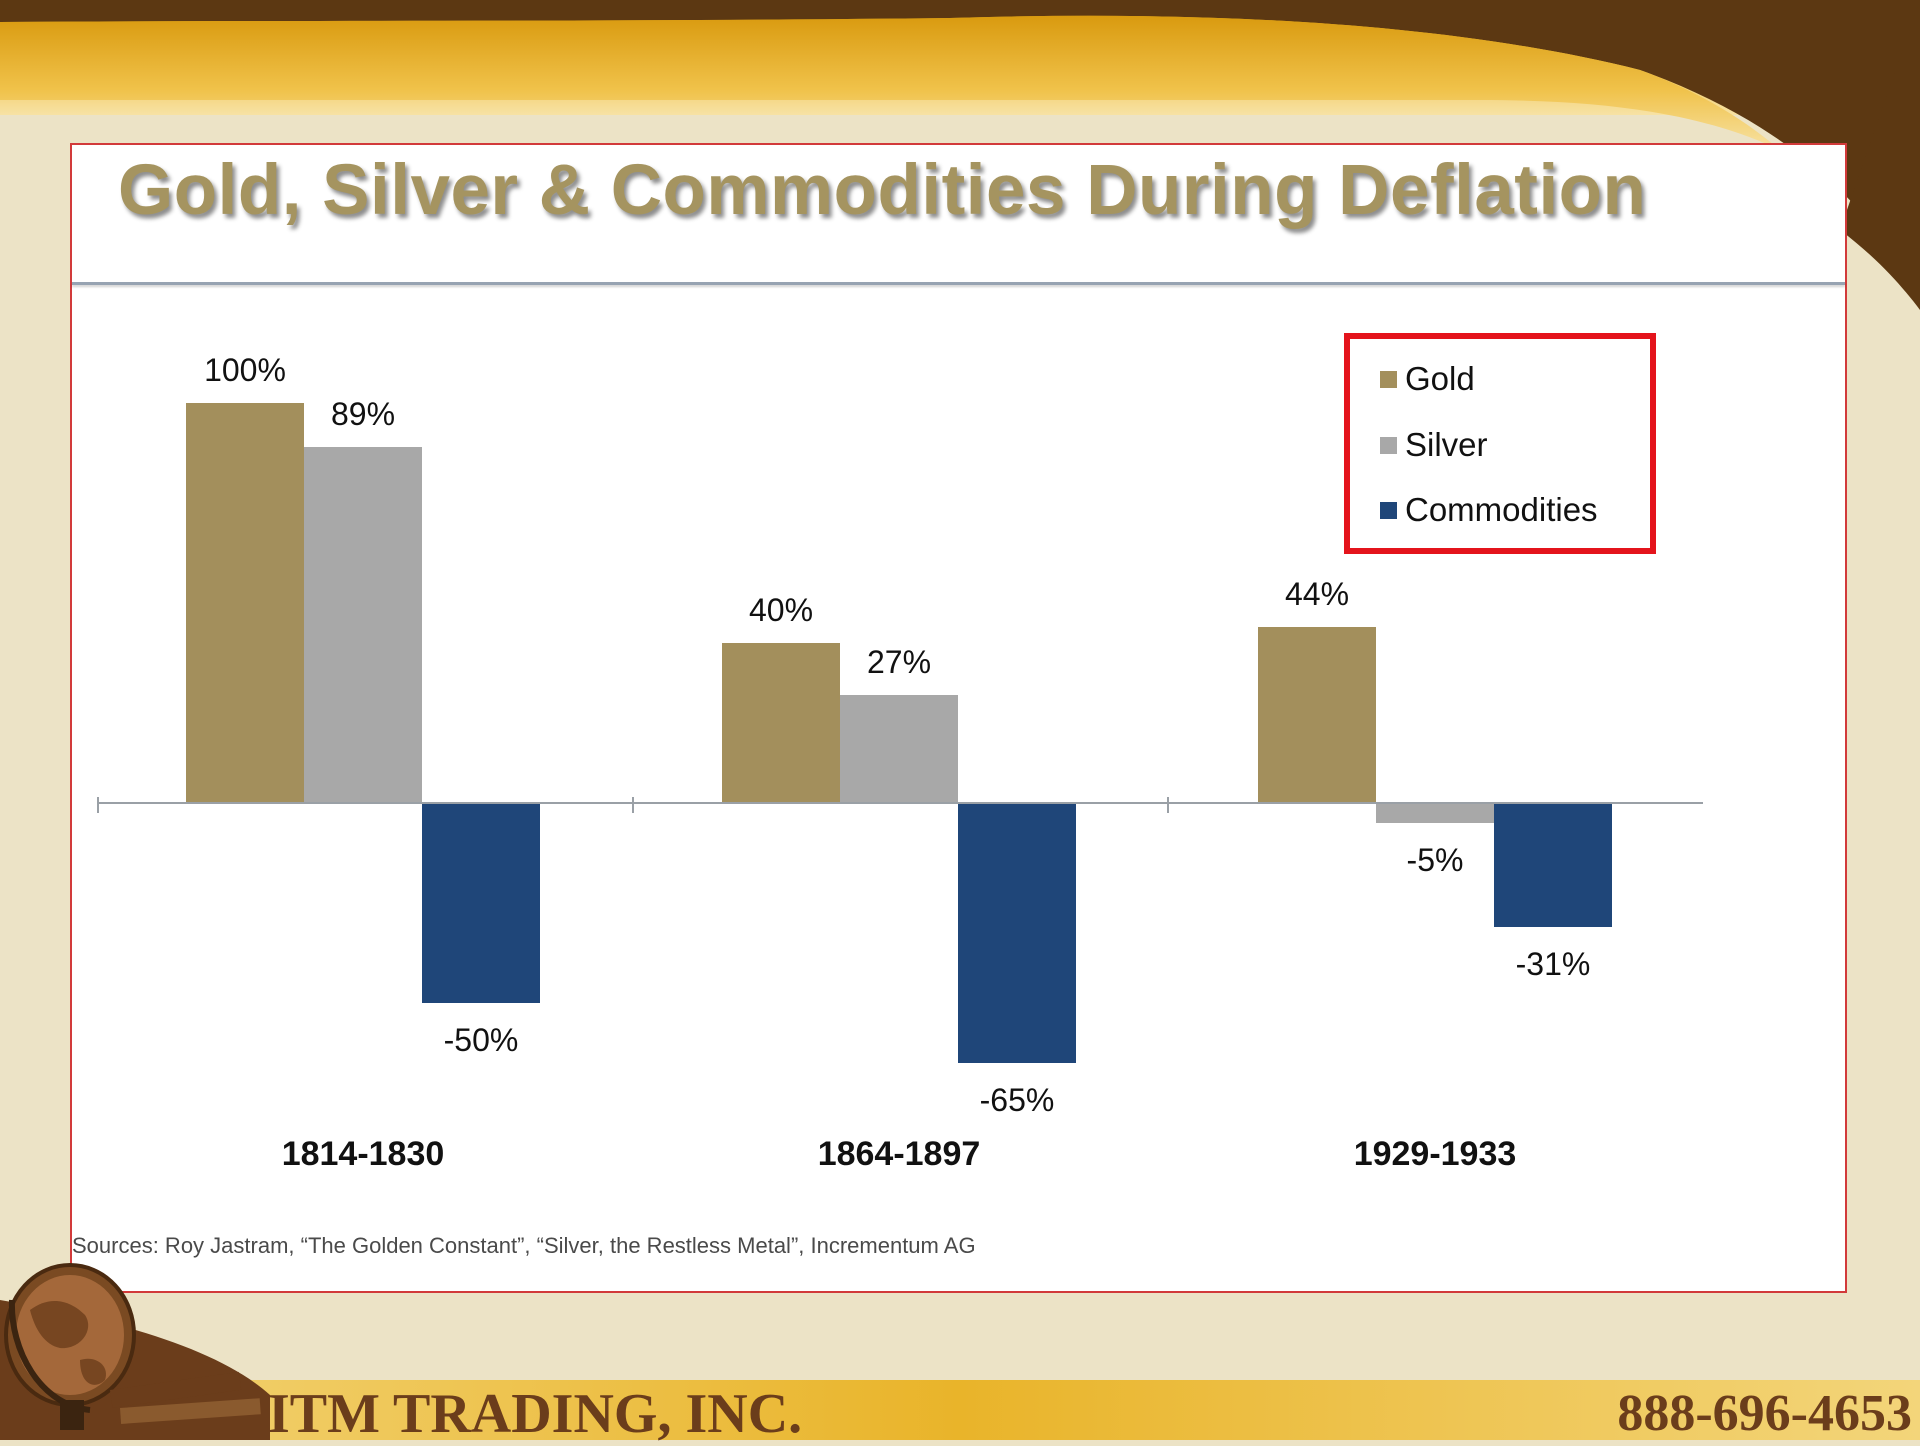 This screenshot has width=1920, height=1446. What do you see at coordinates (899, 662) in the screenshot?
I see `data-label: 27%` at bounding box center [899, 662].